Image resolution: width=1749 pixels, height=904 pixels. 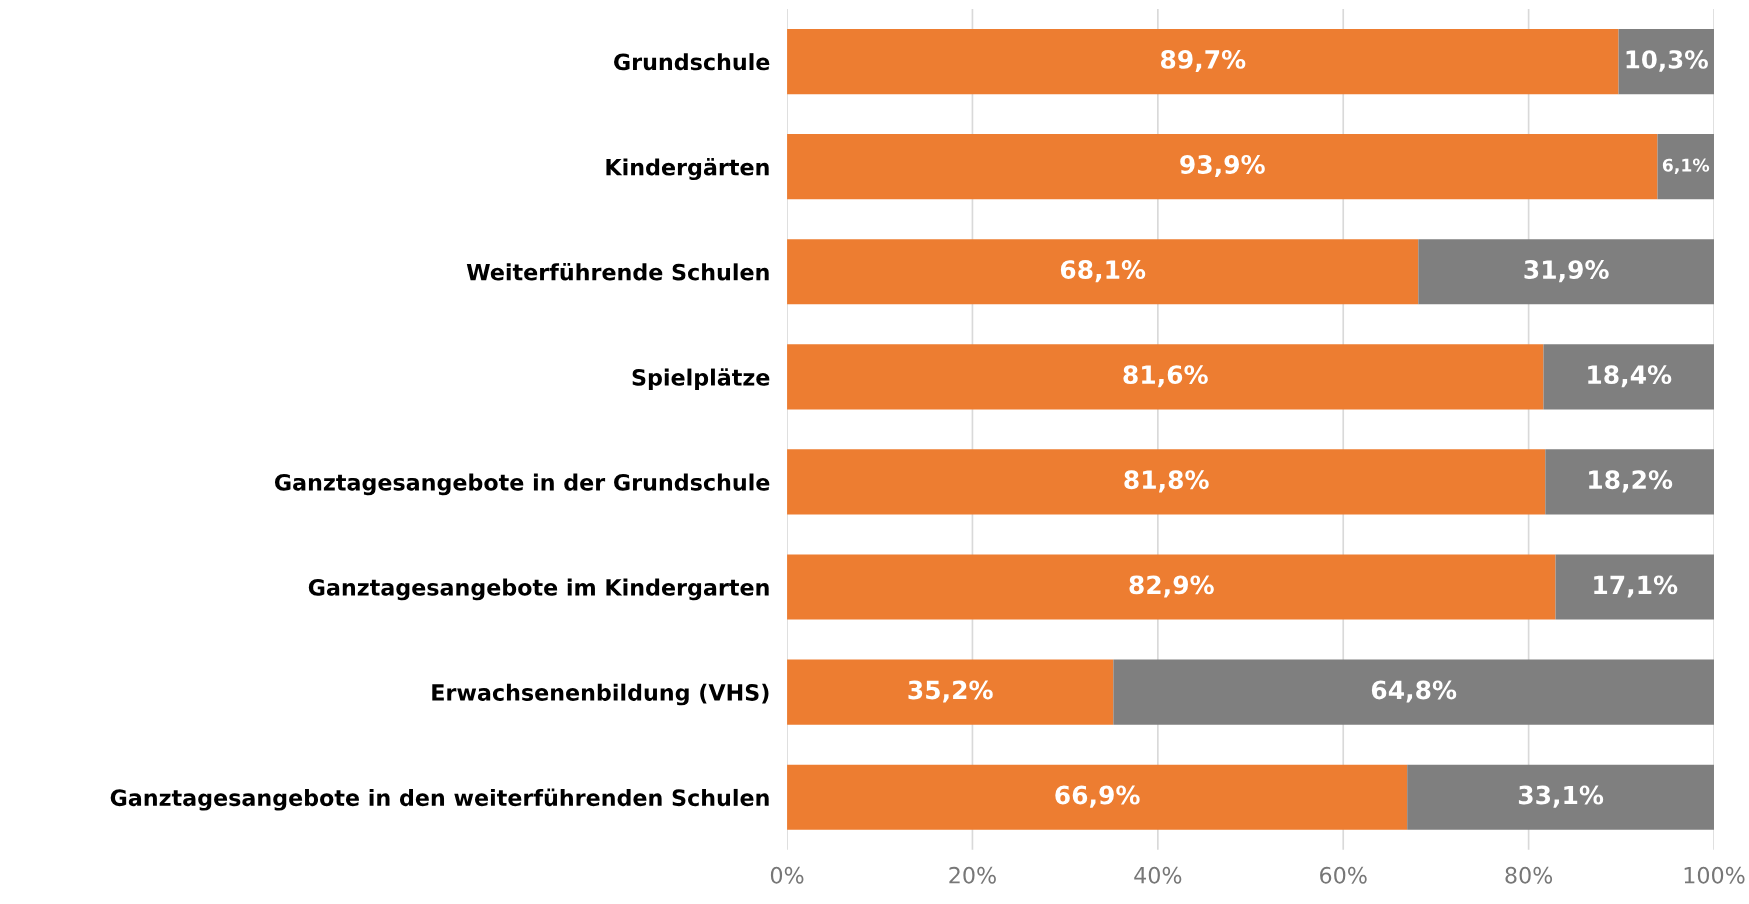 What do you see at coordinates (1343, 875) in the screenshot?
I see `x-tick-label: 60%` at bounding box center [1343, 875].